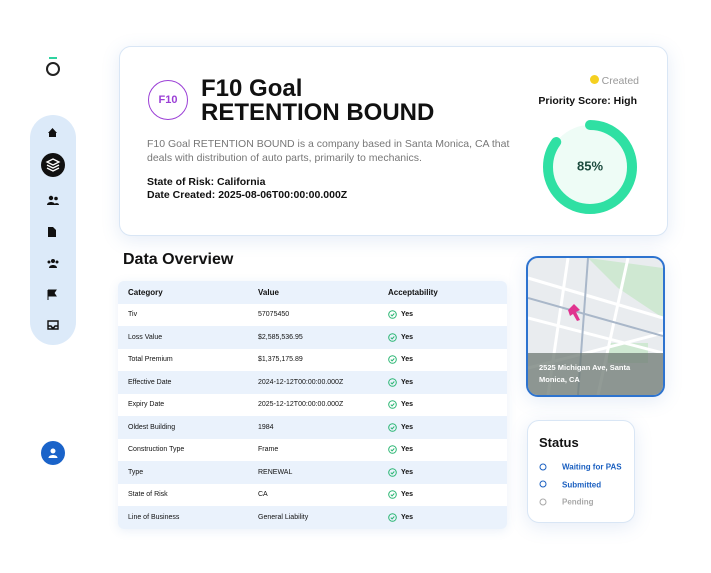 This screenshot has width=711, height=573. What do you see at coordinates (312, 337) in the screenshot?
I see `table-row: Loss Value $2,585,536.95 Yes` at bounding box center [312, 337].